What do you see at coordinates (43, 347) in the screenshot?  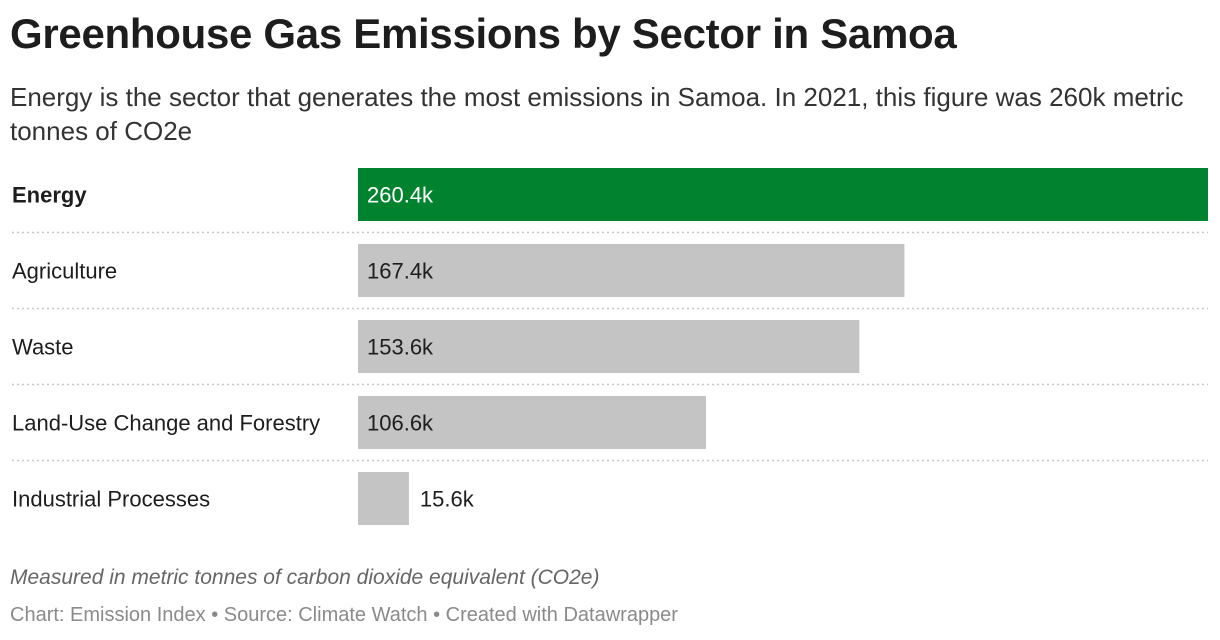 I see `category-label-waste: Waste` at bounding box center [43, 347].